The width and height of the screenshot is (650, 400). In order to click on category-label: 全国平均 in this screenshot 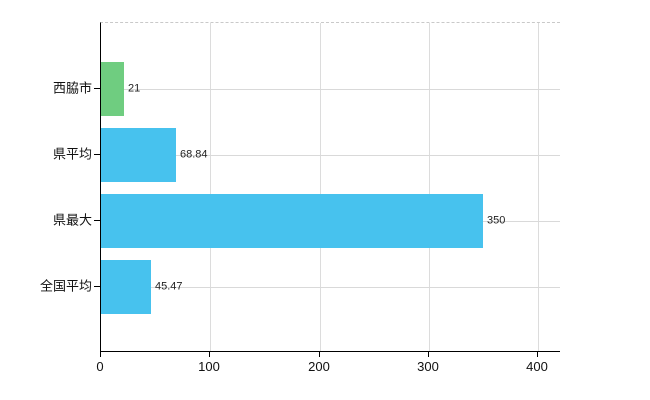, I will do `click(65, 286)`.